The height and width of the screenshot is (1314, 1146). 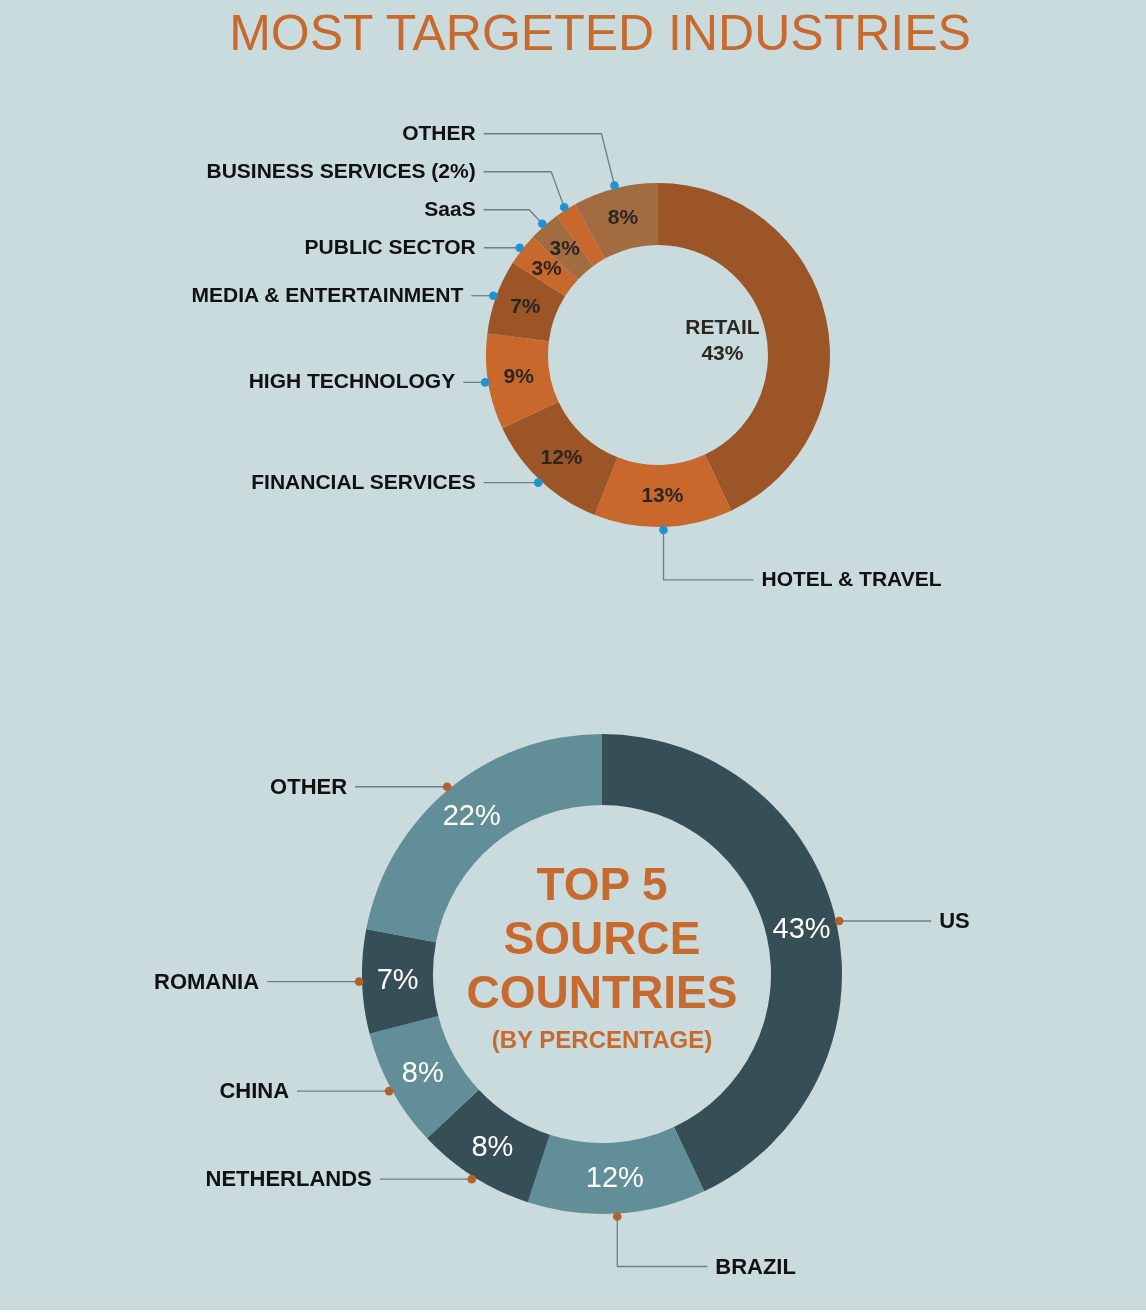 What do you see at coordinates (602, 1039) in the screenshot?
I see `text: (BY PERCENTAGE)` at bounding box center [602, 1039].